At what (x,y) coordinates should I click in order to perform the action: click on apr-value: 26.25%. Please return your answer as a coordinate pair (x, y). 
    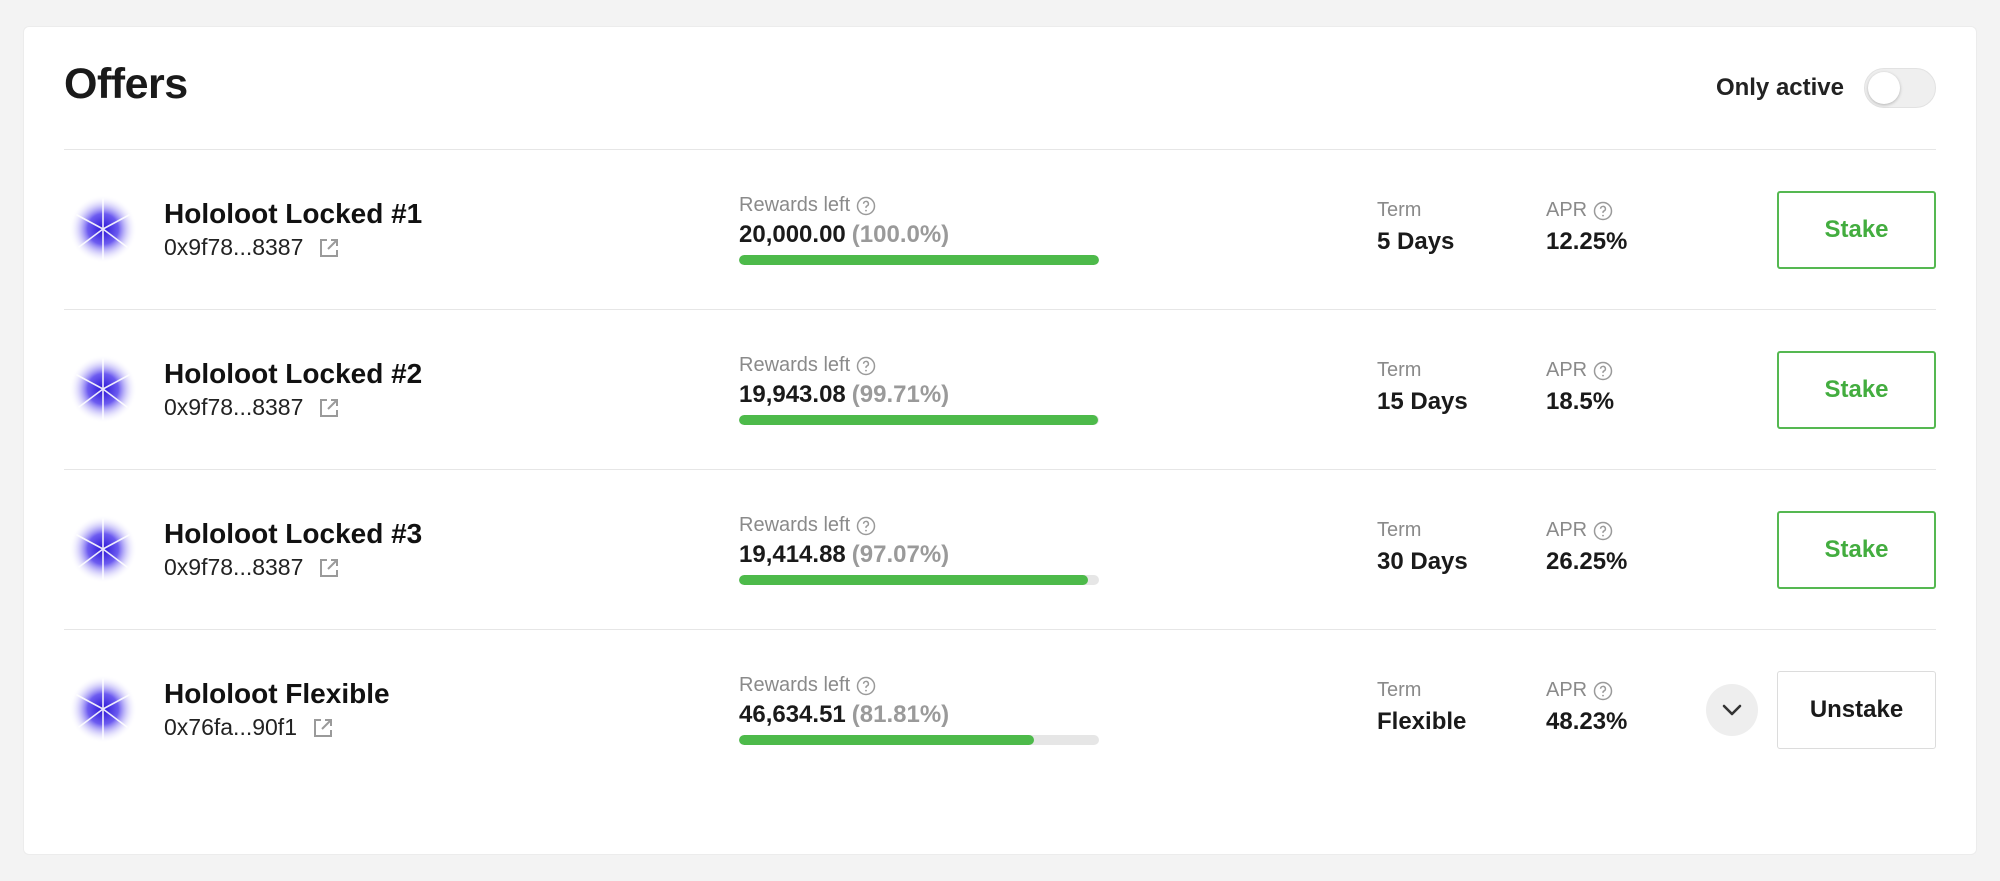
    Looking at the image, I should click on (1587, 561).